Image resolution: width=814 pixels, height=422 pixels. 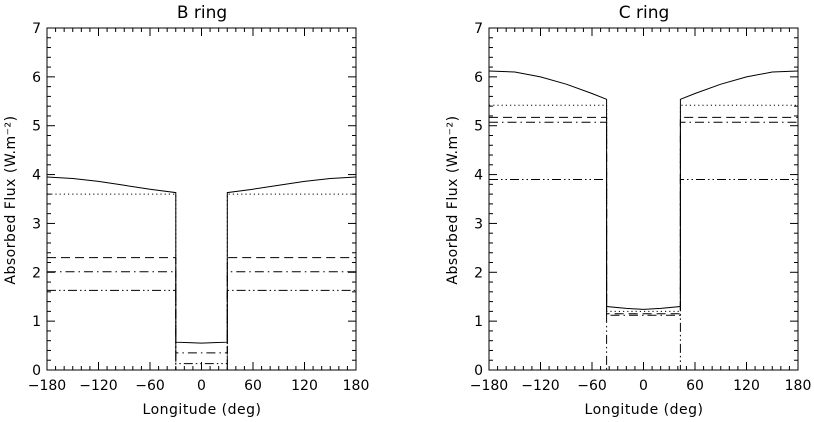 I want to click on series-line-dashdotdot, so click(x=201, y=327).